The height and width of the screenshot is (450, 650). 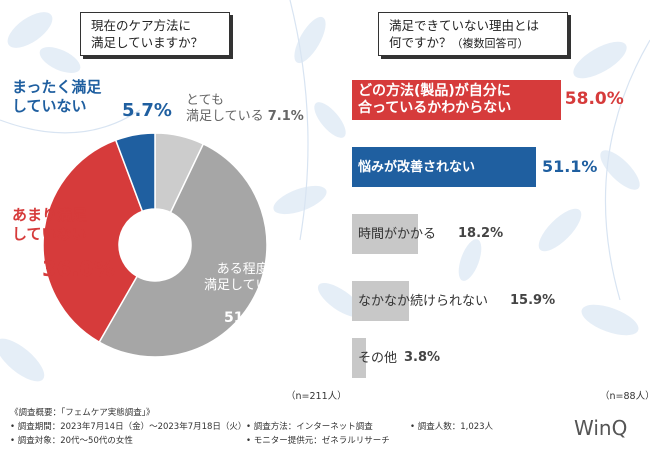 What do you see at coordinates (155, 34) in the screenshot?
I see `left-question-box: 現在のケア方法に 満足していますか？` at bounding box center [155, 34].